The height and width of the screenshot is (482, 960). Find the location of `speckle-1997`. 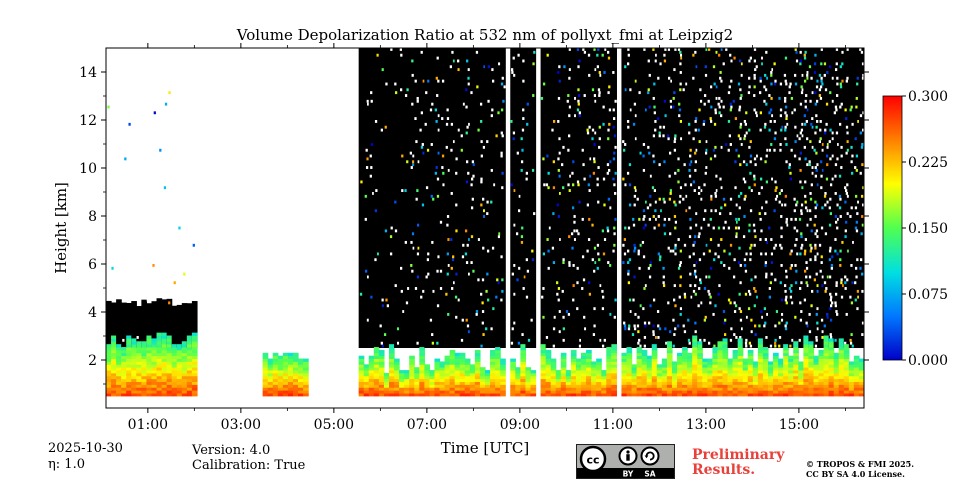

speckle-1997 is located at coordinates (649, 268).